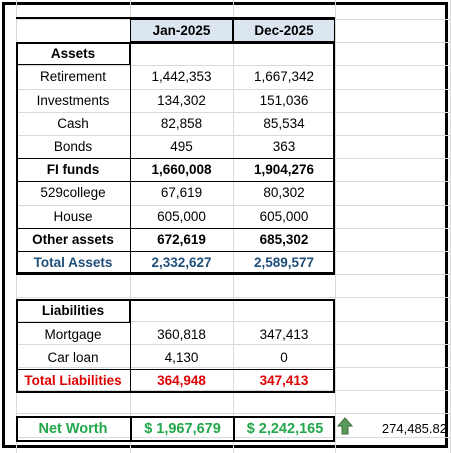 The height and width of the screenshot is (453, 451). I want to click on cell-value: 360,818, so click(181, 334).